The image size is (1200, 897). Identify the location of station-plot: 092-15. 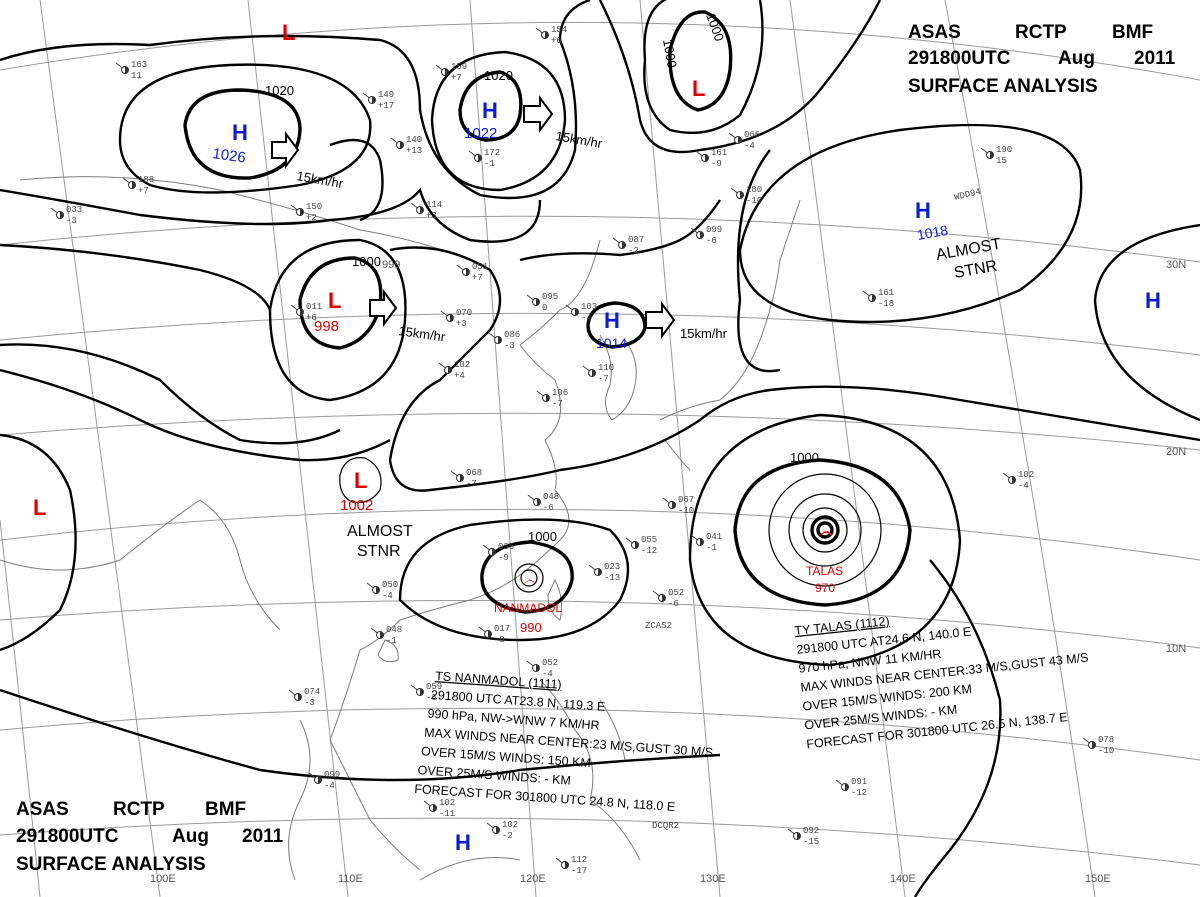
(803, 836).